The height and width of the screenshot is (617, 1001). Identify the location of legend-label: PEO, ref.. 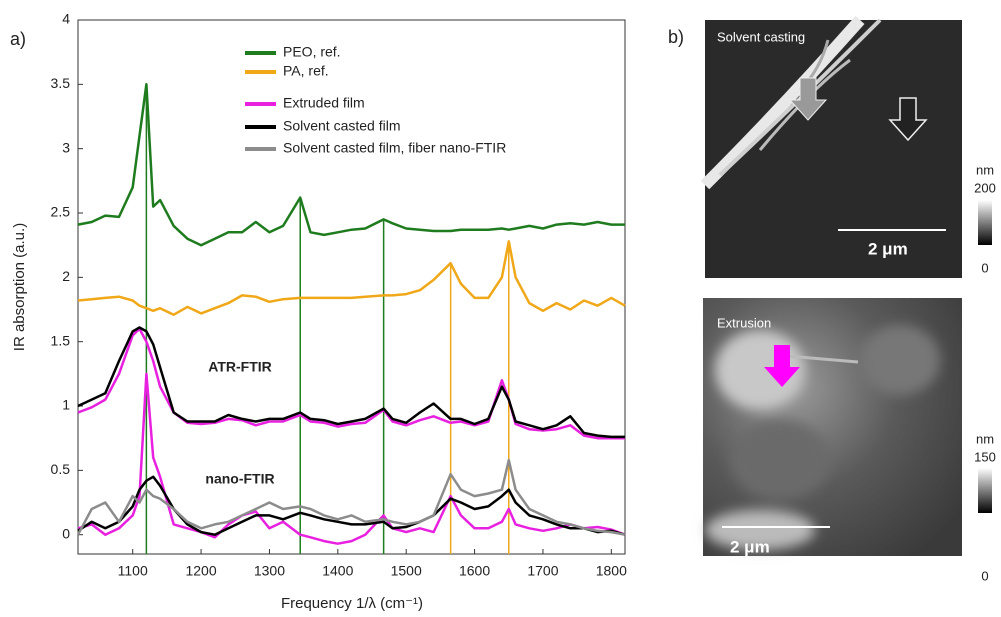
(312, 52).